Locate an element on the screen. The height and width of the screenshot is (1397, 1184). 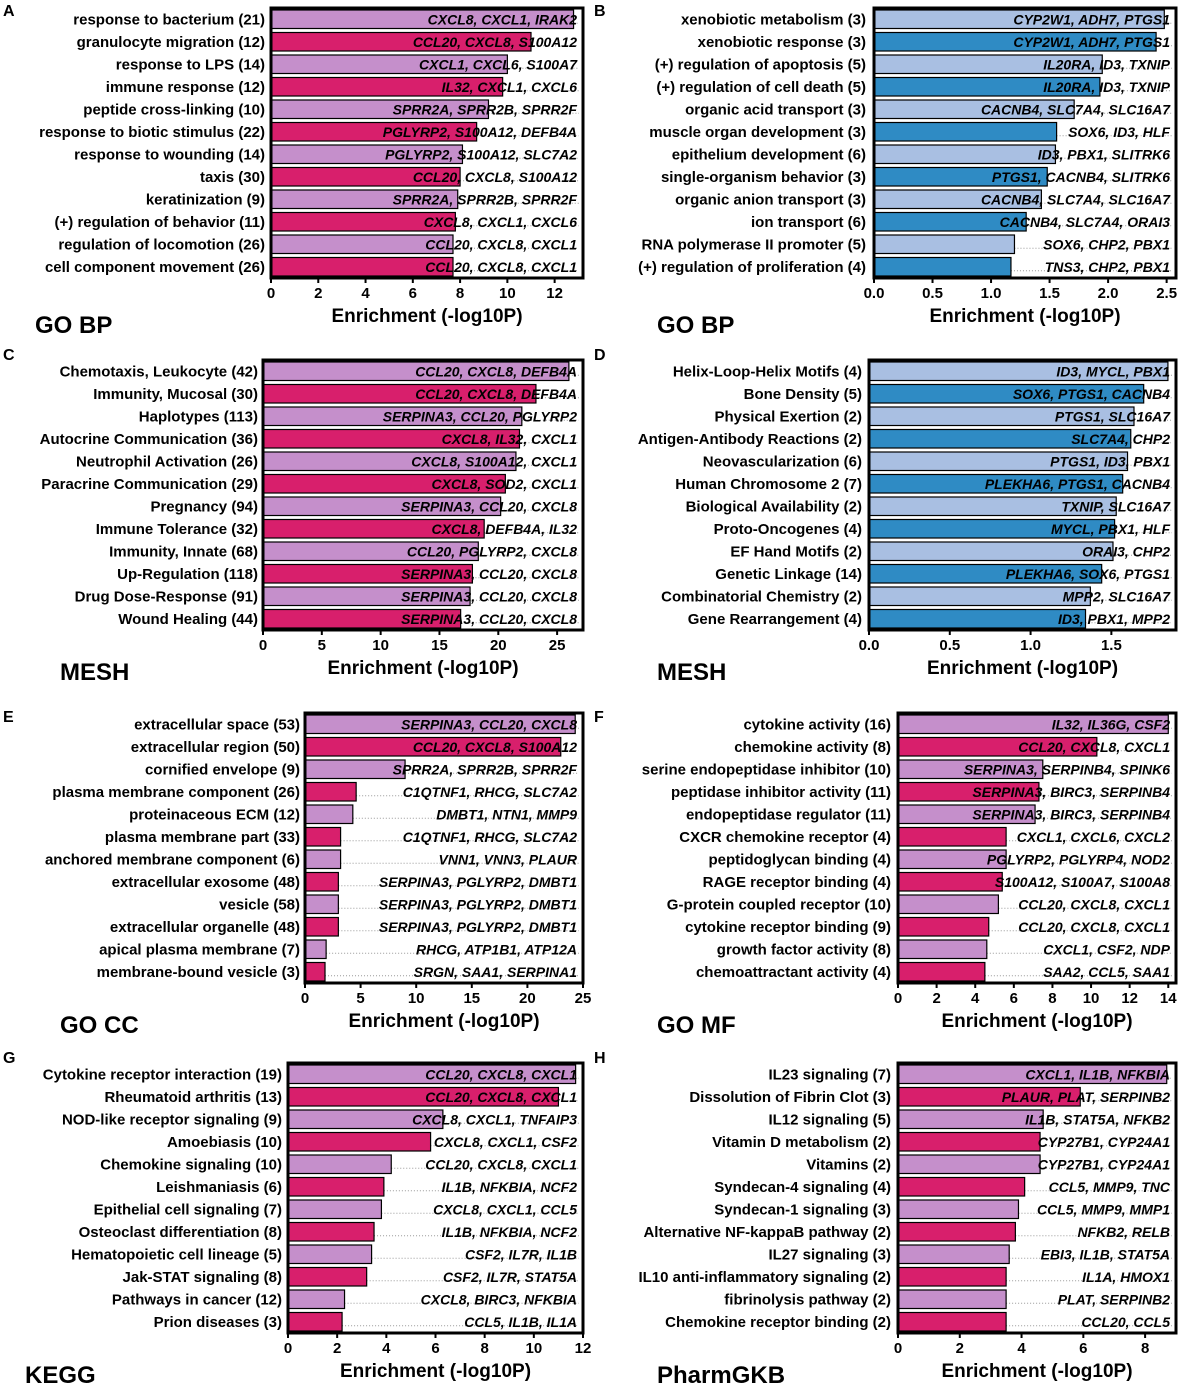
gene-label: CSF2, IL7R, IL1B is located at coordinates (521, 1254).